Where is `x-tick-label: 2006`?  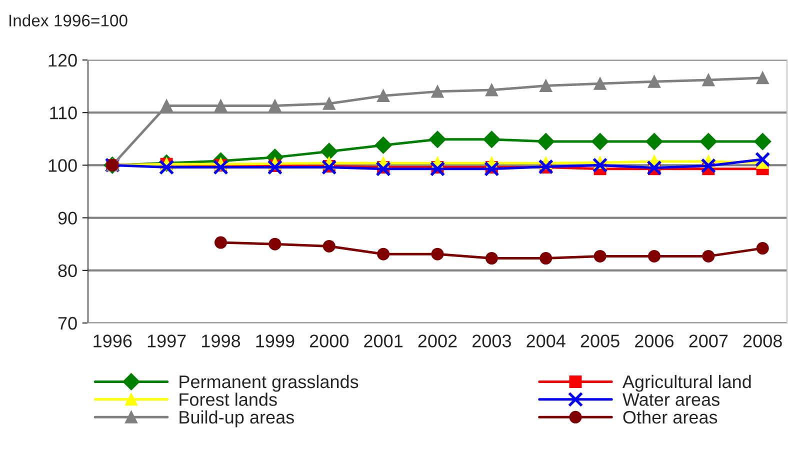 x-tick-label: 2006 is located at coordinates (654, 341).